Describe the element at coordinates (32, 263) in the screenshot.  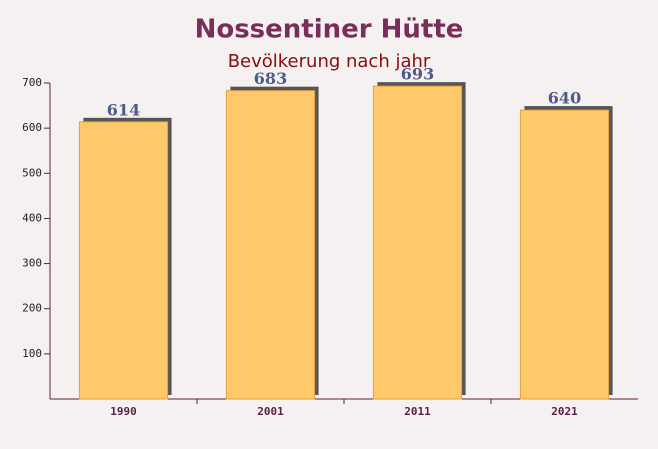
I see `y-tick-label: 300` at that location.